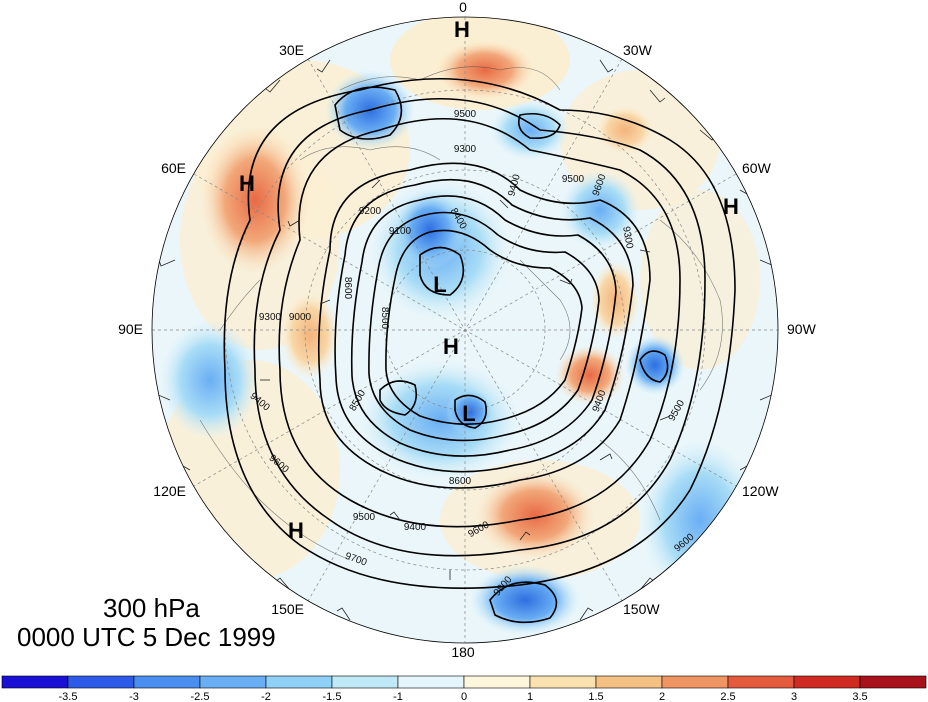 This screenshot has width=928, height=702. Describe the element at coordinates (200, 696) in the screenshot. I see `colorbar-tick-label: -2.5` at that location.